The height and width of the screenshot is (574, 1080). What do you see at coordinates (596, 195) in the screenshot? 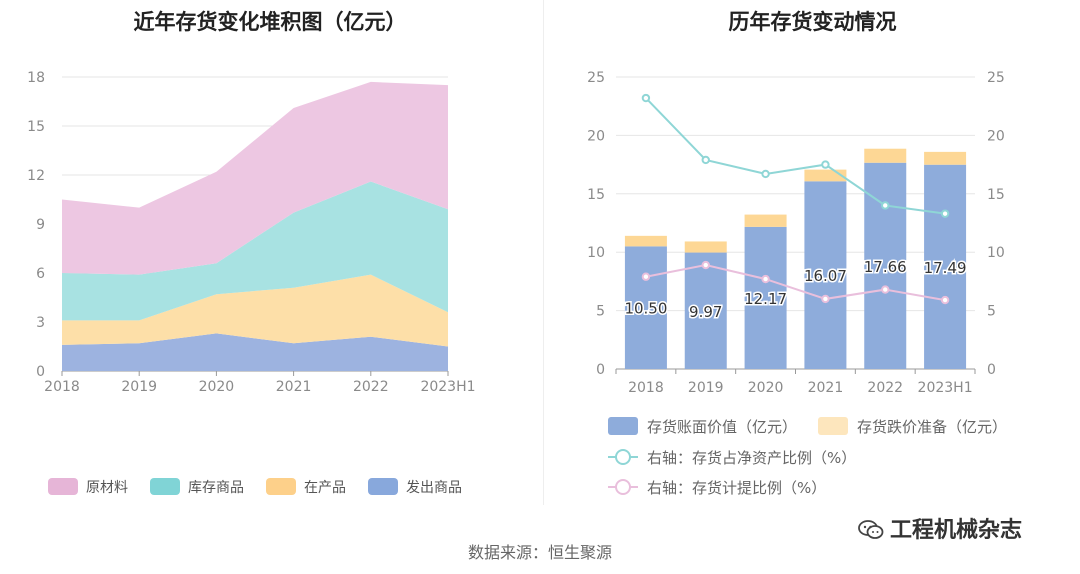
I see `right-y-tick-label: 15` at bounding box center [596, 195].